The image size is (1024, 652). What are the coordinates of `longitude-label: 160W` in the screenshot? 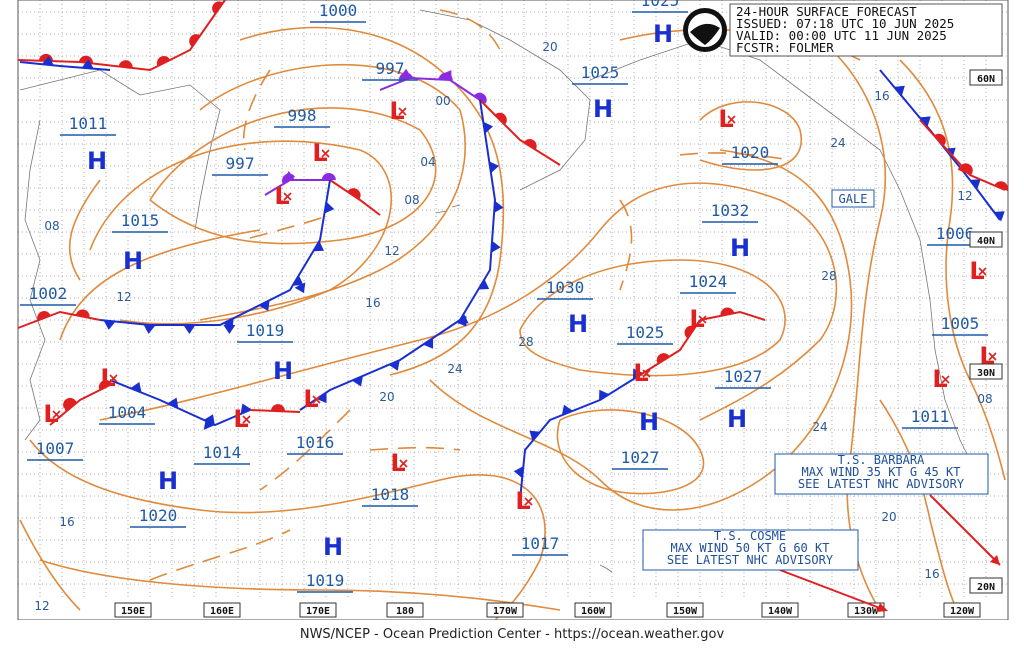 It's located at (593, 611).